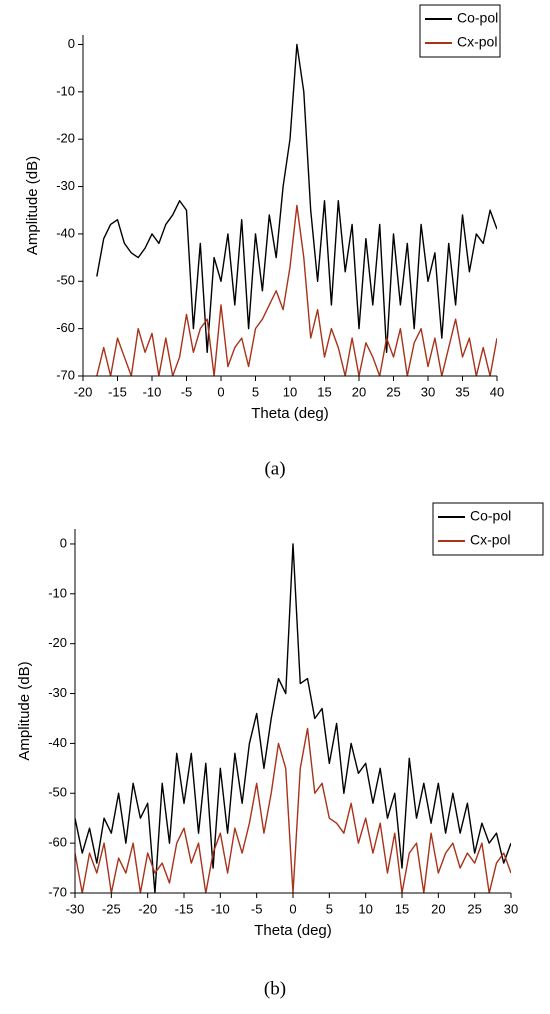  Describe the element at coordinates (111, 908) in the screenshot. I see `x-tick-label: -25` at that location.